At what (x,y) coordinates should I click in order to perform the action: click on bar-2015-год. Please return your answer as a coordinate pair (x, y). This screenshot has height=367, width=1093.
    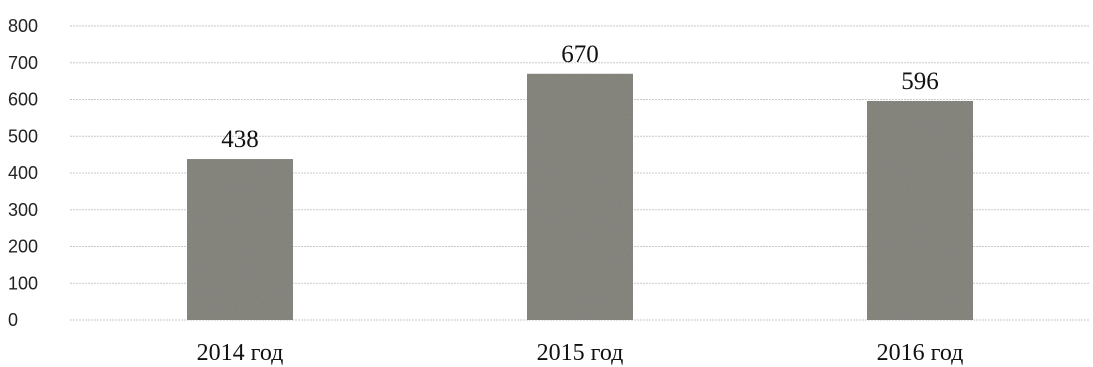
    Looking at the image, I should click on (580, 197).